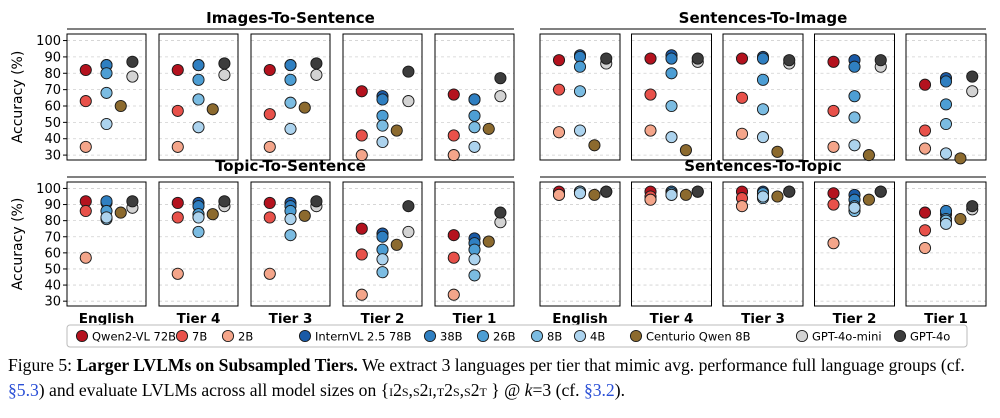 Image resolution: width=1000 pixels, height=418 pixels. What do you see at coordinates (438, 390) in the screenshot?
I see `caption-tasks: i2s,s2i,t2s,s2t` at bounding box center [438, 390].